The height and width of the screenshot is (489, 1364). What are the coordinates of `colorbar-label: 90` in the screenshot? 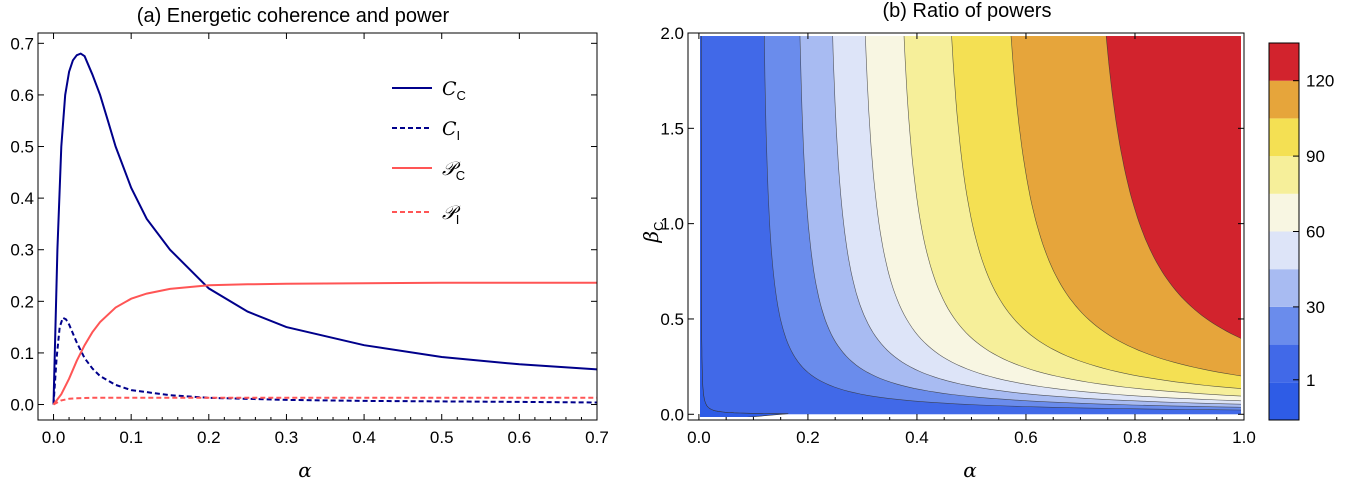 It's located at (1315, 156).